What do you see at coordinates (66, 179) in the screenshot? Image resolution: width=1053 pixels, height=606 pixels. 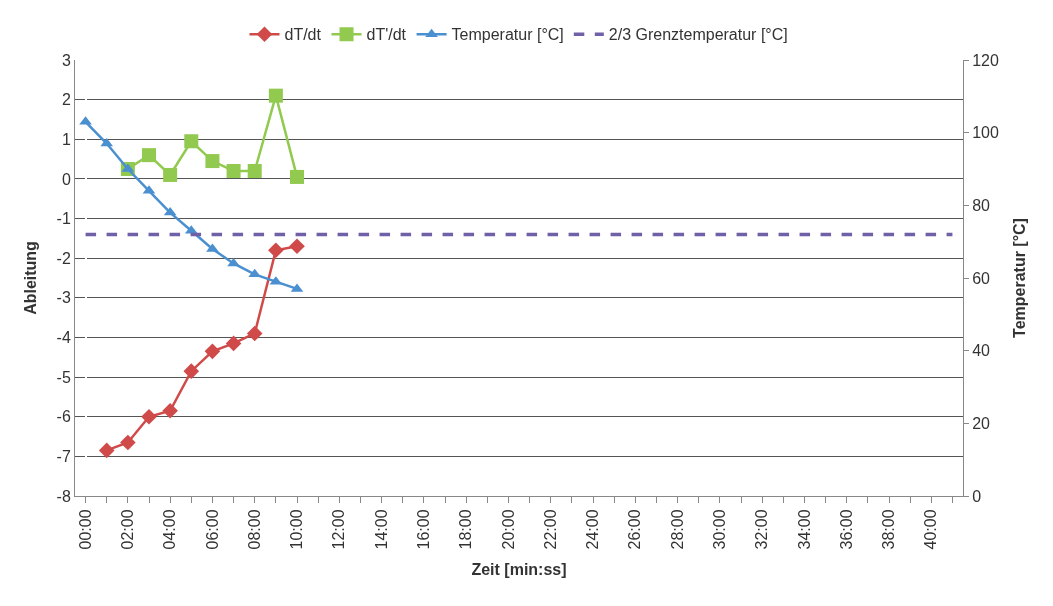 I see `y-tick-label: 0` at bounding box center [66, 179].